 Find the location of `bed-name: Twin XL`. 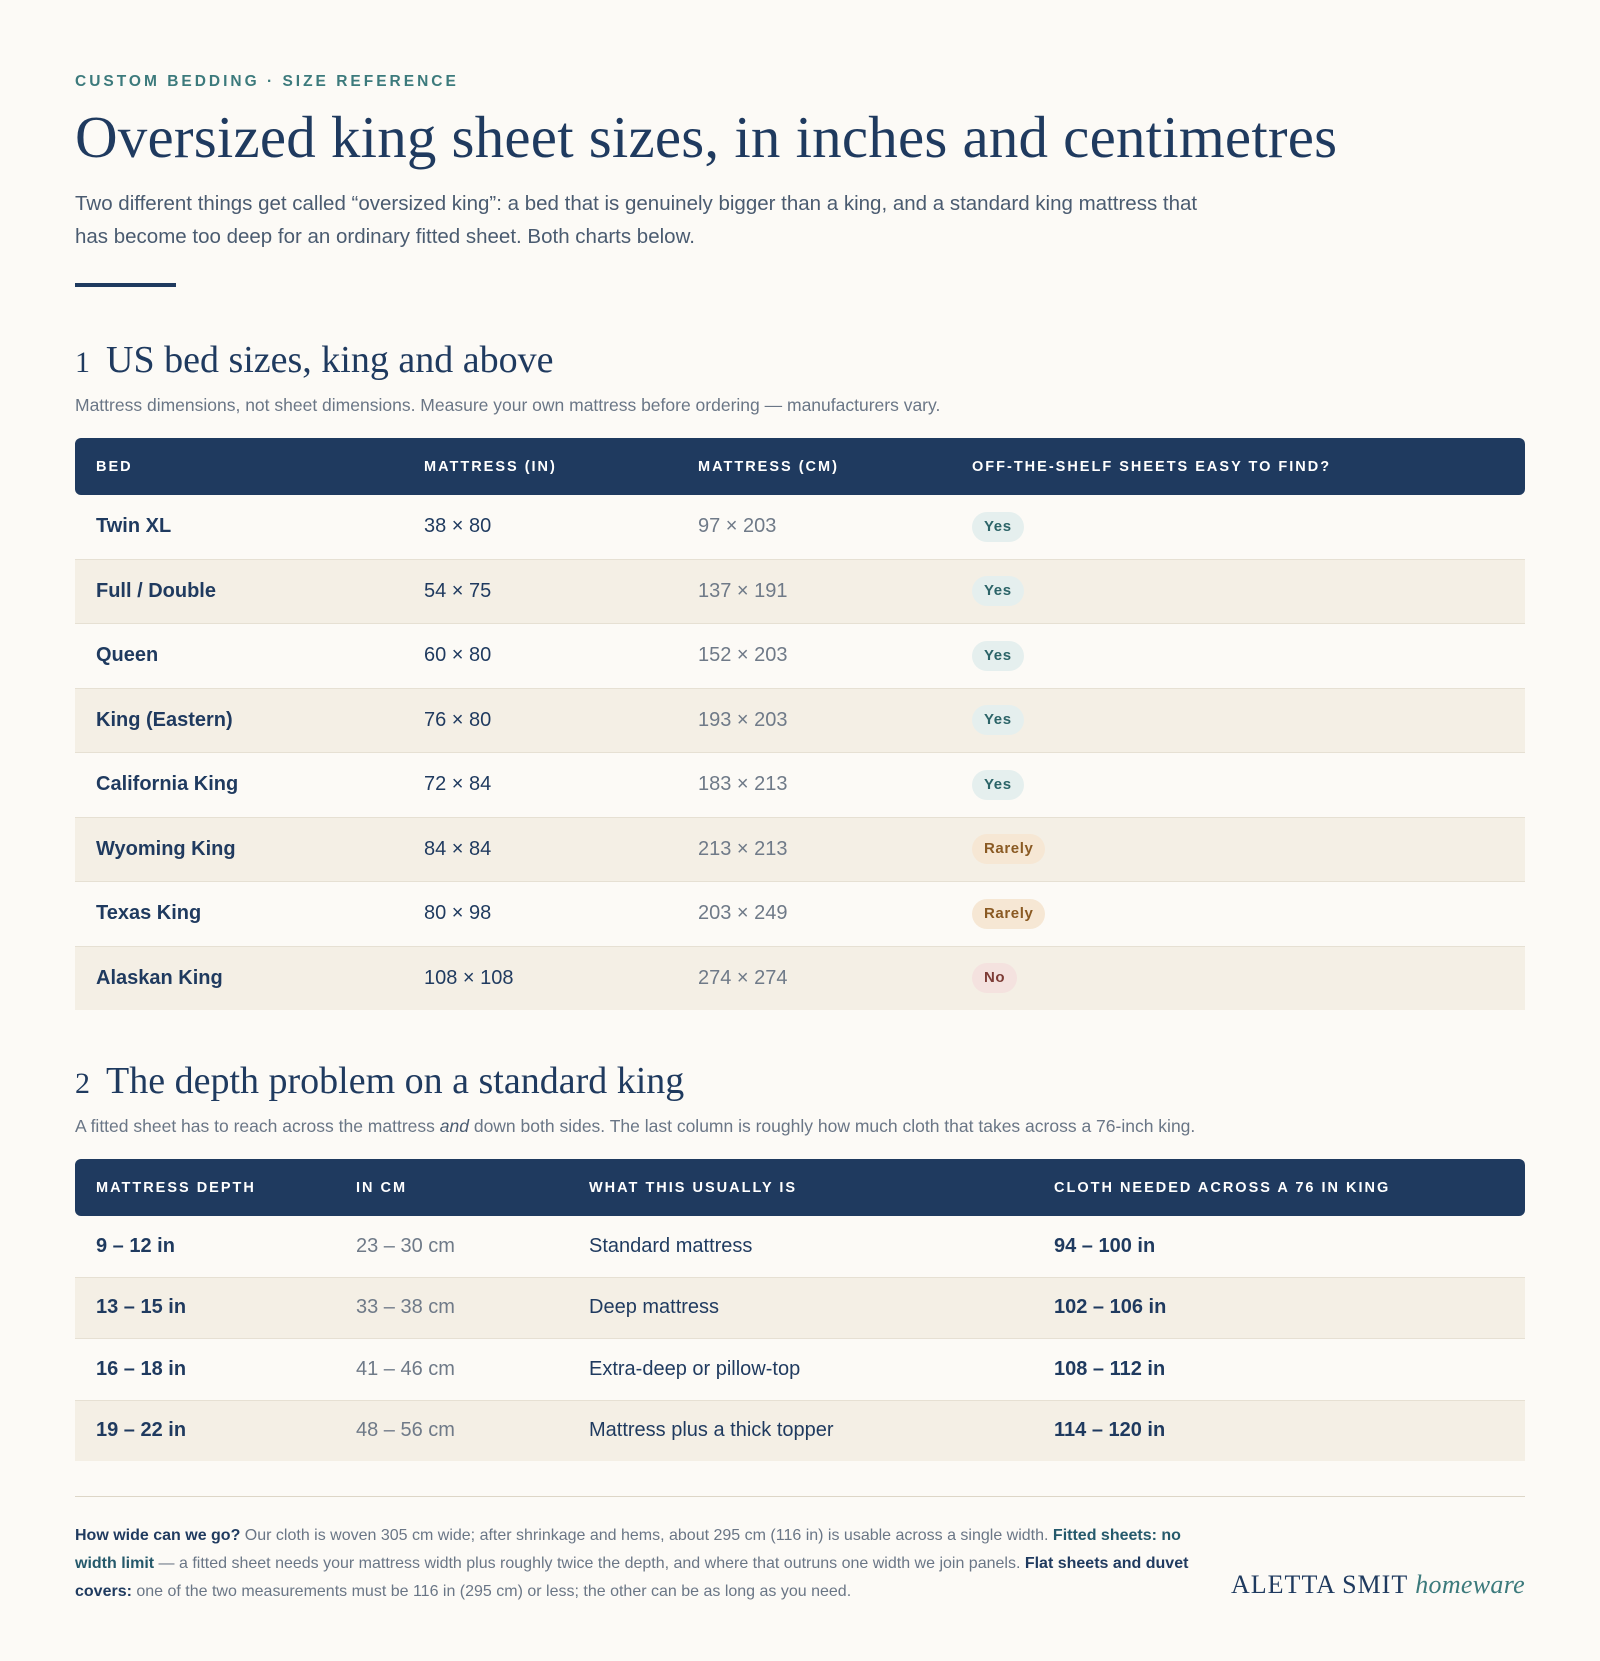

bed-name: Twin XL is located at coordinates (239, 527).